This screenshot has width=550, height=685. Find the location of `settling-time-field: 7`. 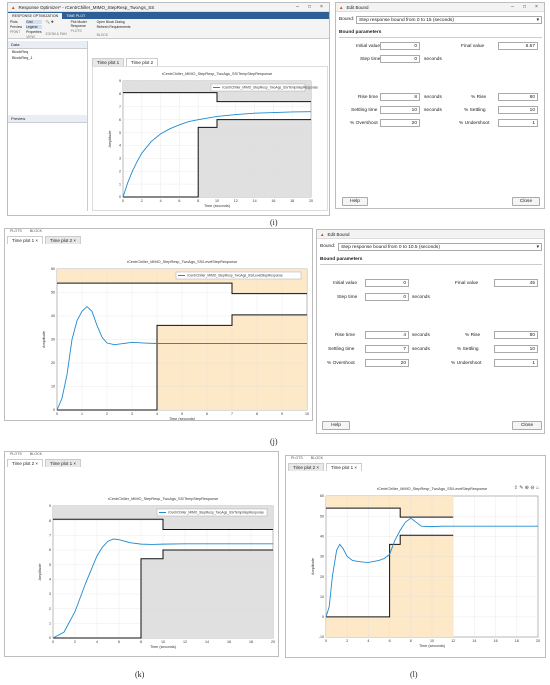

settling-time-field: 7 is located at coordinates (387, 349).